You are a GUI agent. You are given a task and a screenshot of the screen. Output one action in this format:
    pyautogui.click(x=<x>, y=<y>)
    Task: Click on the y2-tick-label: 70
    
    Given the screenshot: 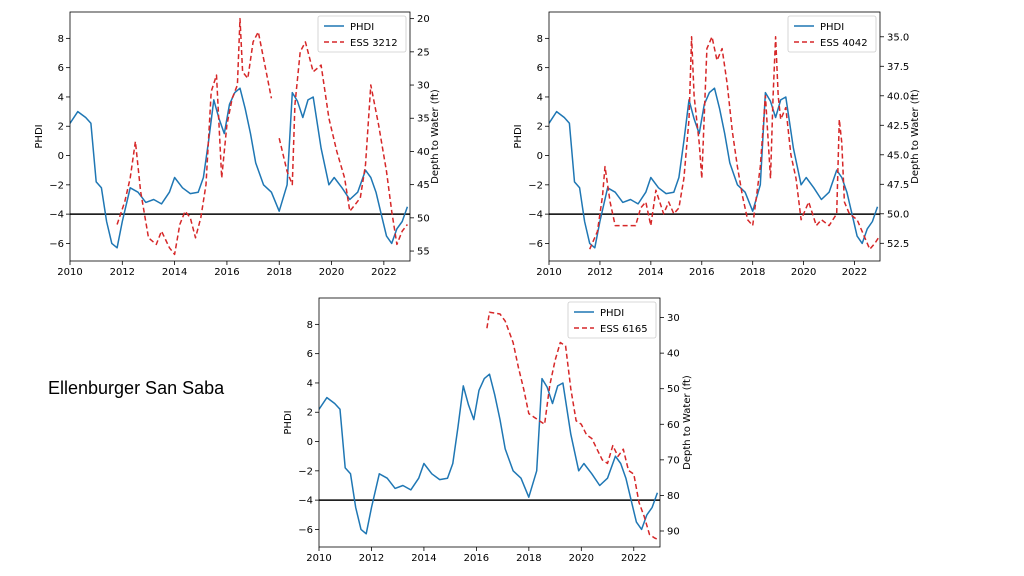 What is the action you would take?
    pyautogui.click(x=673, y=460)
    